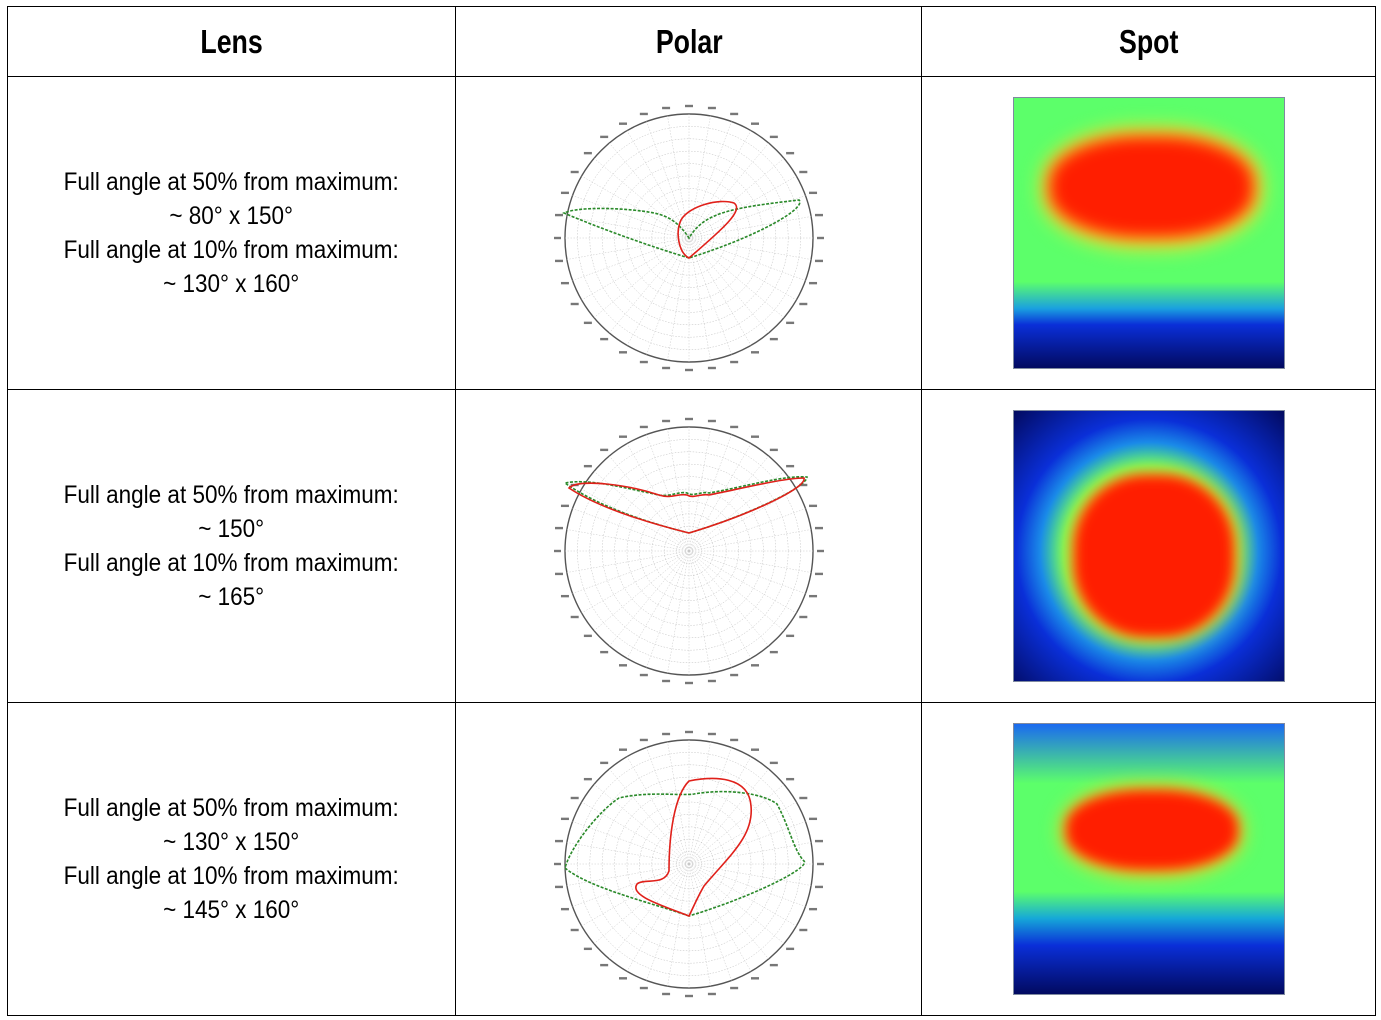 The image size is (1381, 1020). I want to click on header-spot: Spot, so click(1148, 41).